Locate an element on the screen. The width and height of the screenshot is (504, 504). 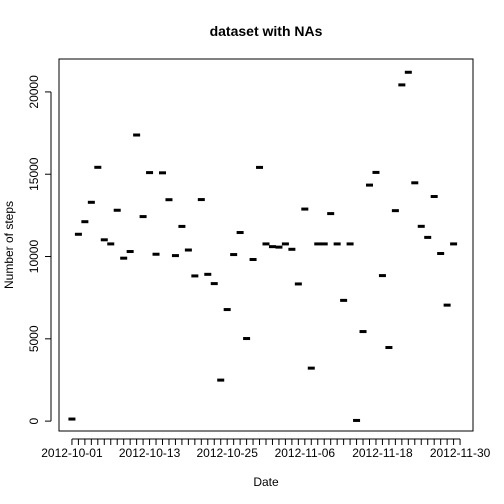
y-axis: 0 5000 10000 15000 20000 is located at coordinates (39, 249).